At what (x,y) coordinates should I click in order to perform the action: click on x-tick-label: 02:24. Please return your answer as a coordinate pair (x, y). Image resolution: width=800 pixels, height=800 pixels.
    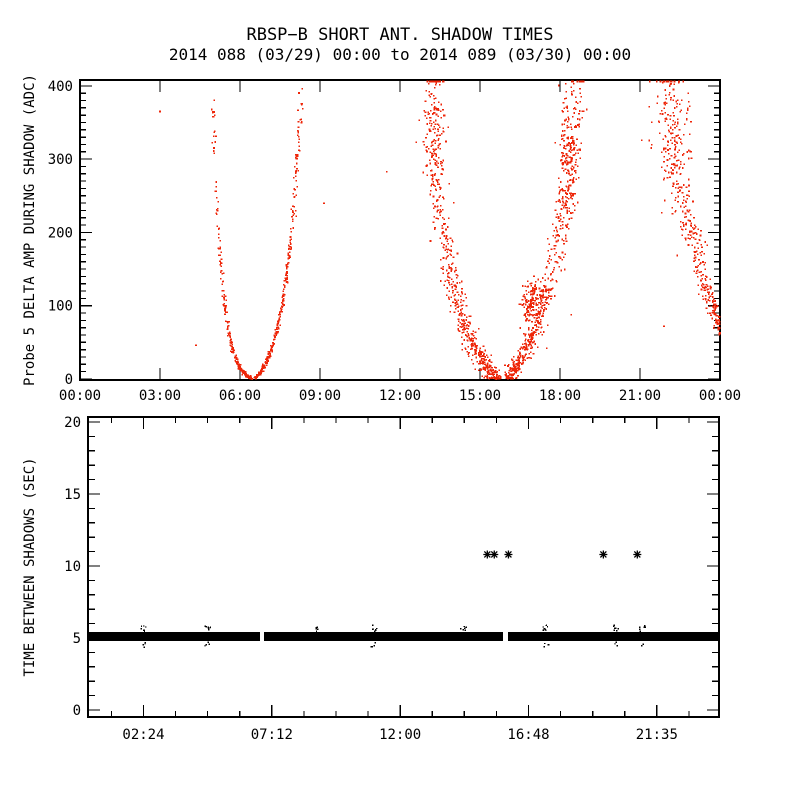
    Looking at the image, I should click on (143, 735).